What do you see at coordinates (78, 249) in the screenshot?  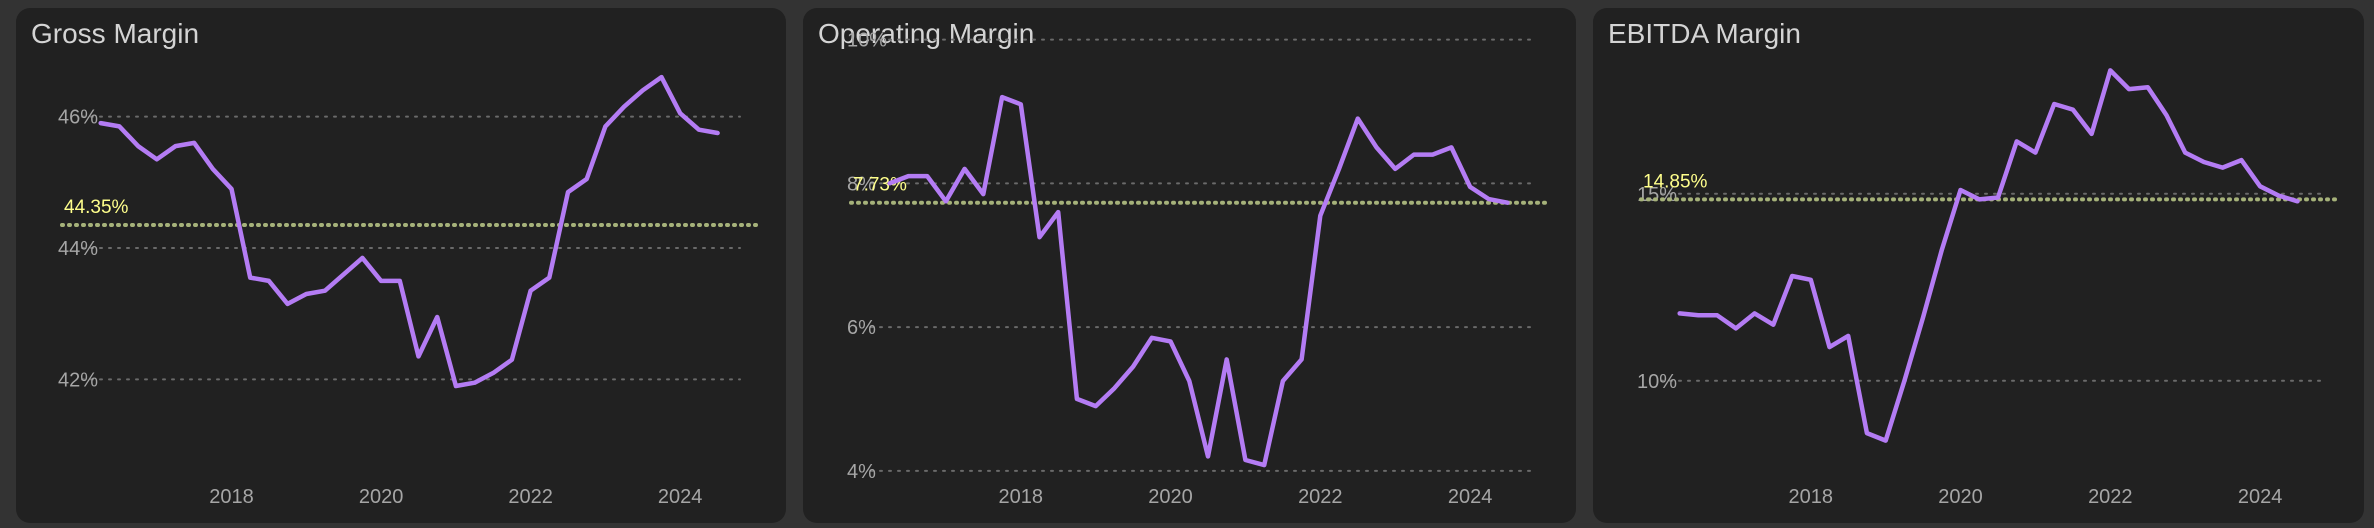 I see `y-tick-label: 44%` at bounding box center [78, 249].